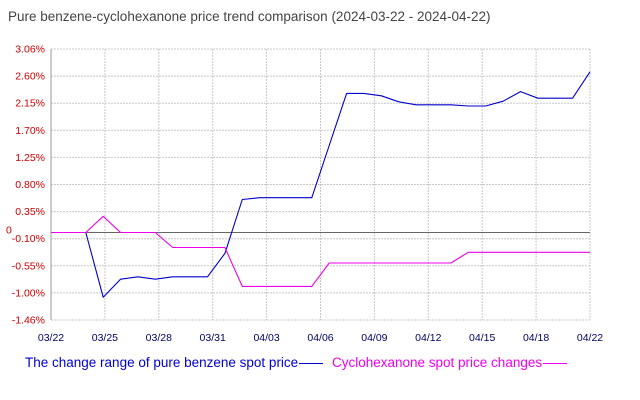  Describe the element at coordinates (51, 338) in the screenshot. I see `x-tick-label: 03/22` at that location.